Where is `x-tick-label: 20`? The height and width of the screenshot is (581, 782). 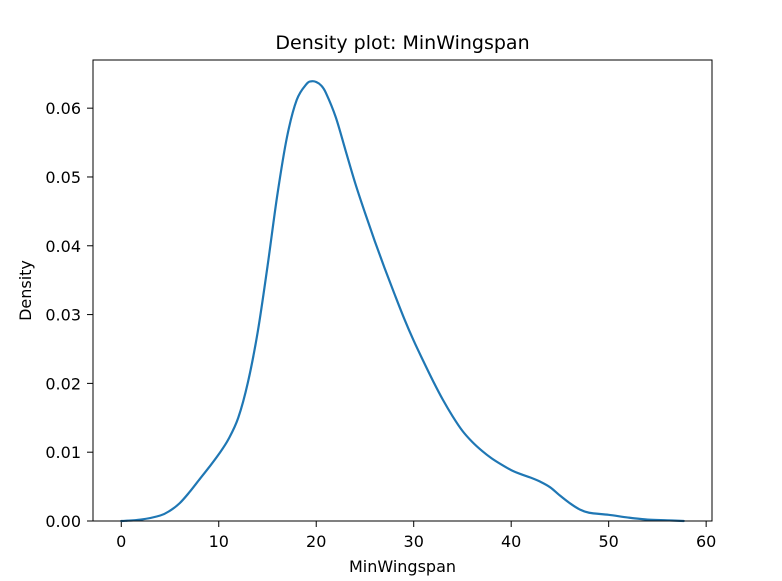 x-tick-label: 20 is located at coordinates (316, 541).